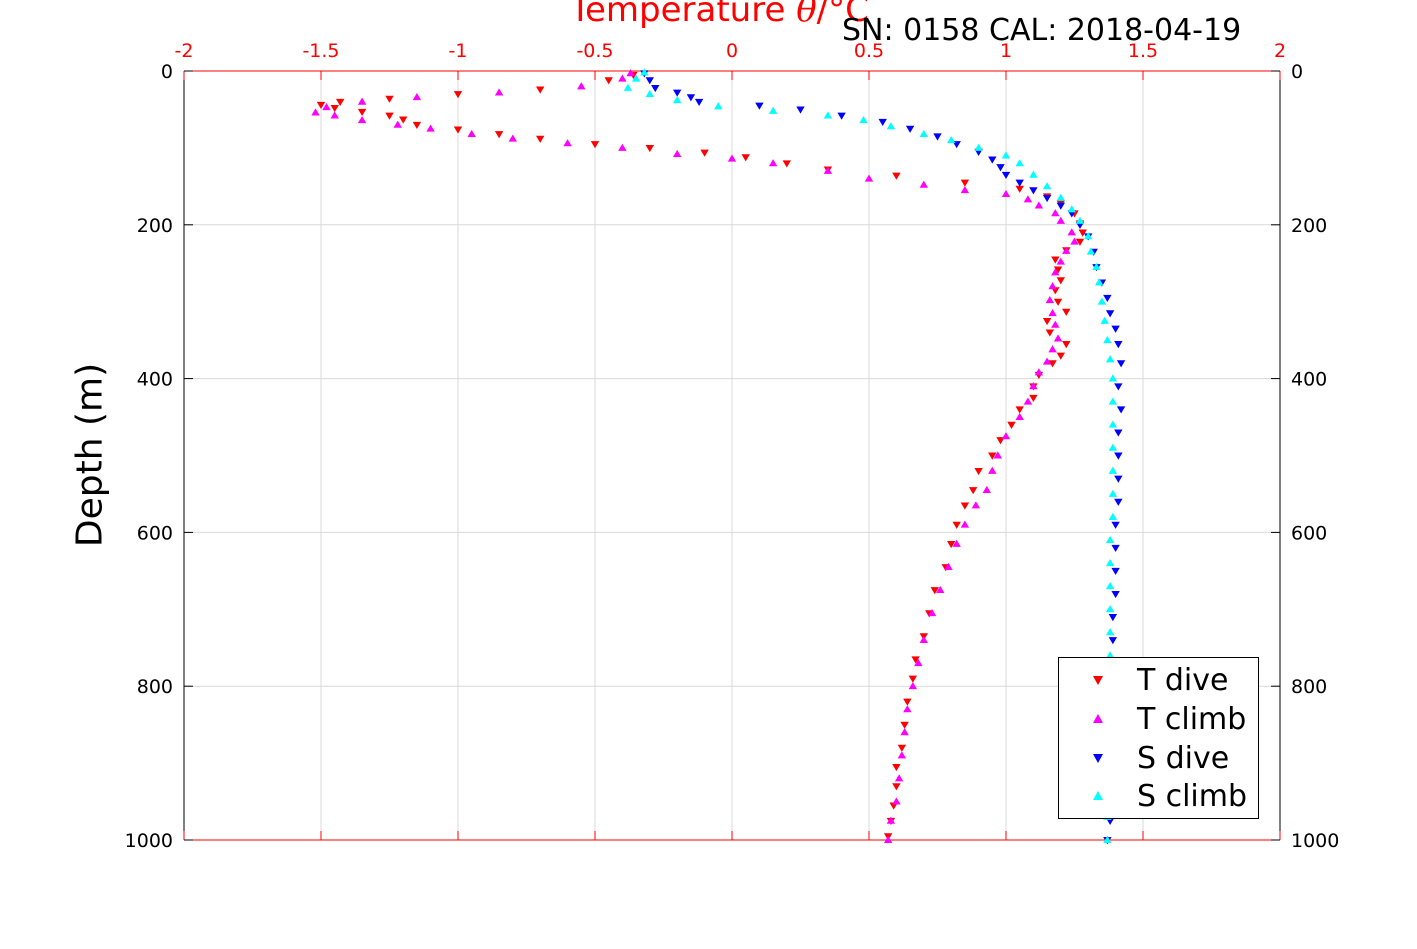 This screenshot has width=1417, height=949. I want to click on legend-label-t-climb: T climb, so click(1192, 719).